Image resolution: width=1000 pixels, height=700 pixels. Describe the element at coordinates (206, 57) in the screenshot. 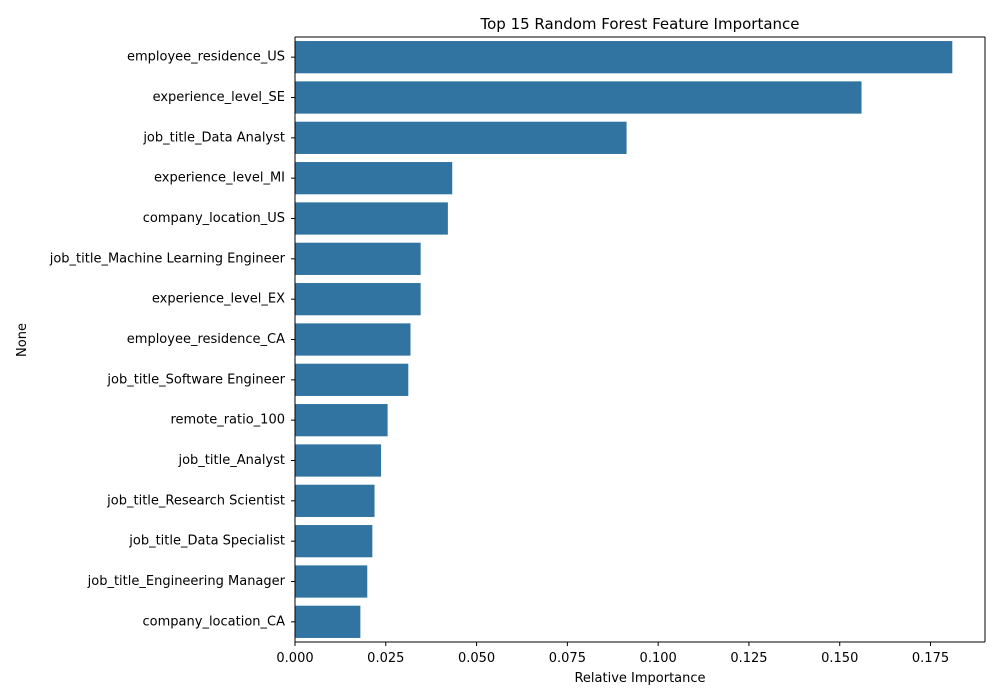

I see `y-tick-label: employee_residence_US` at that location.